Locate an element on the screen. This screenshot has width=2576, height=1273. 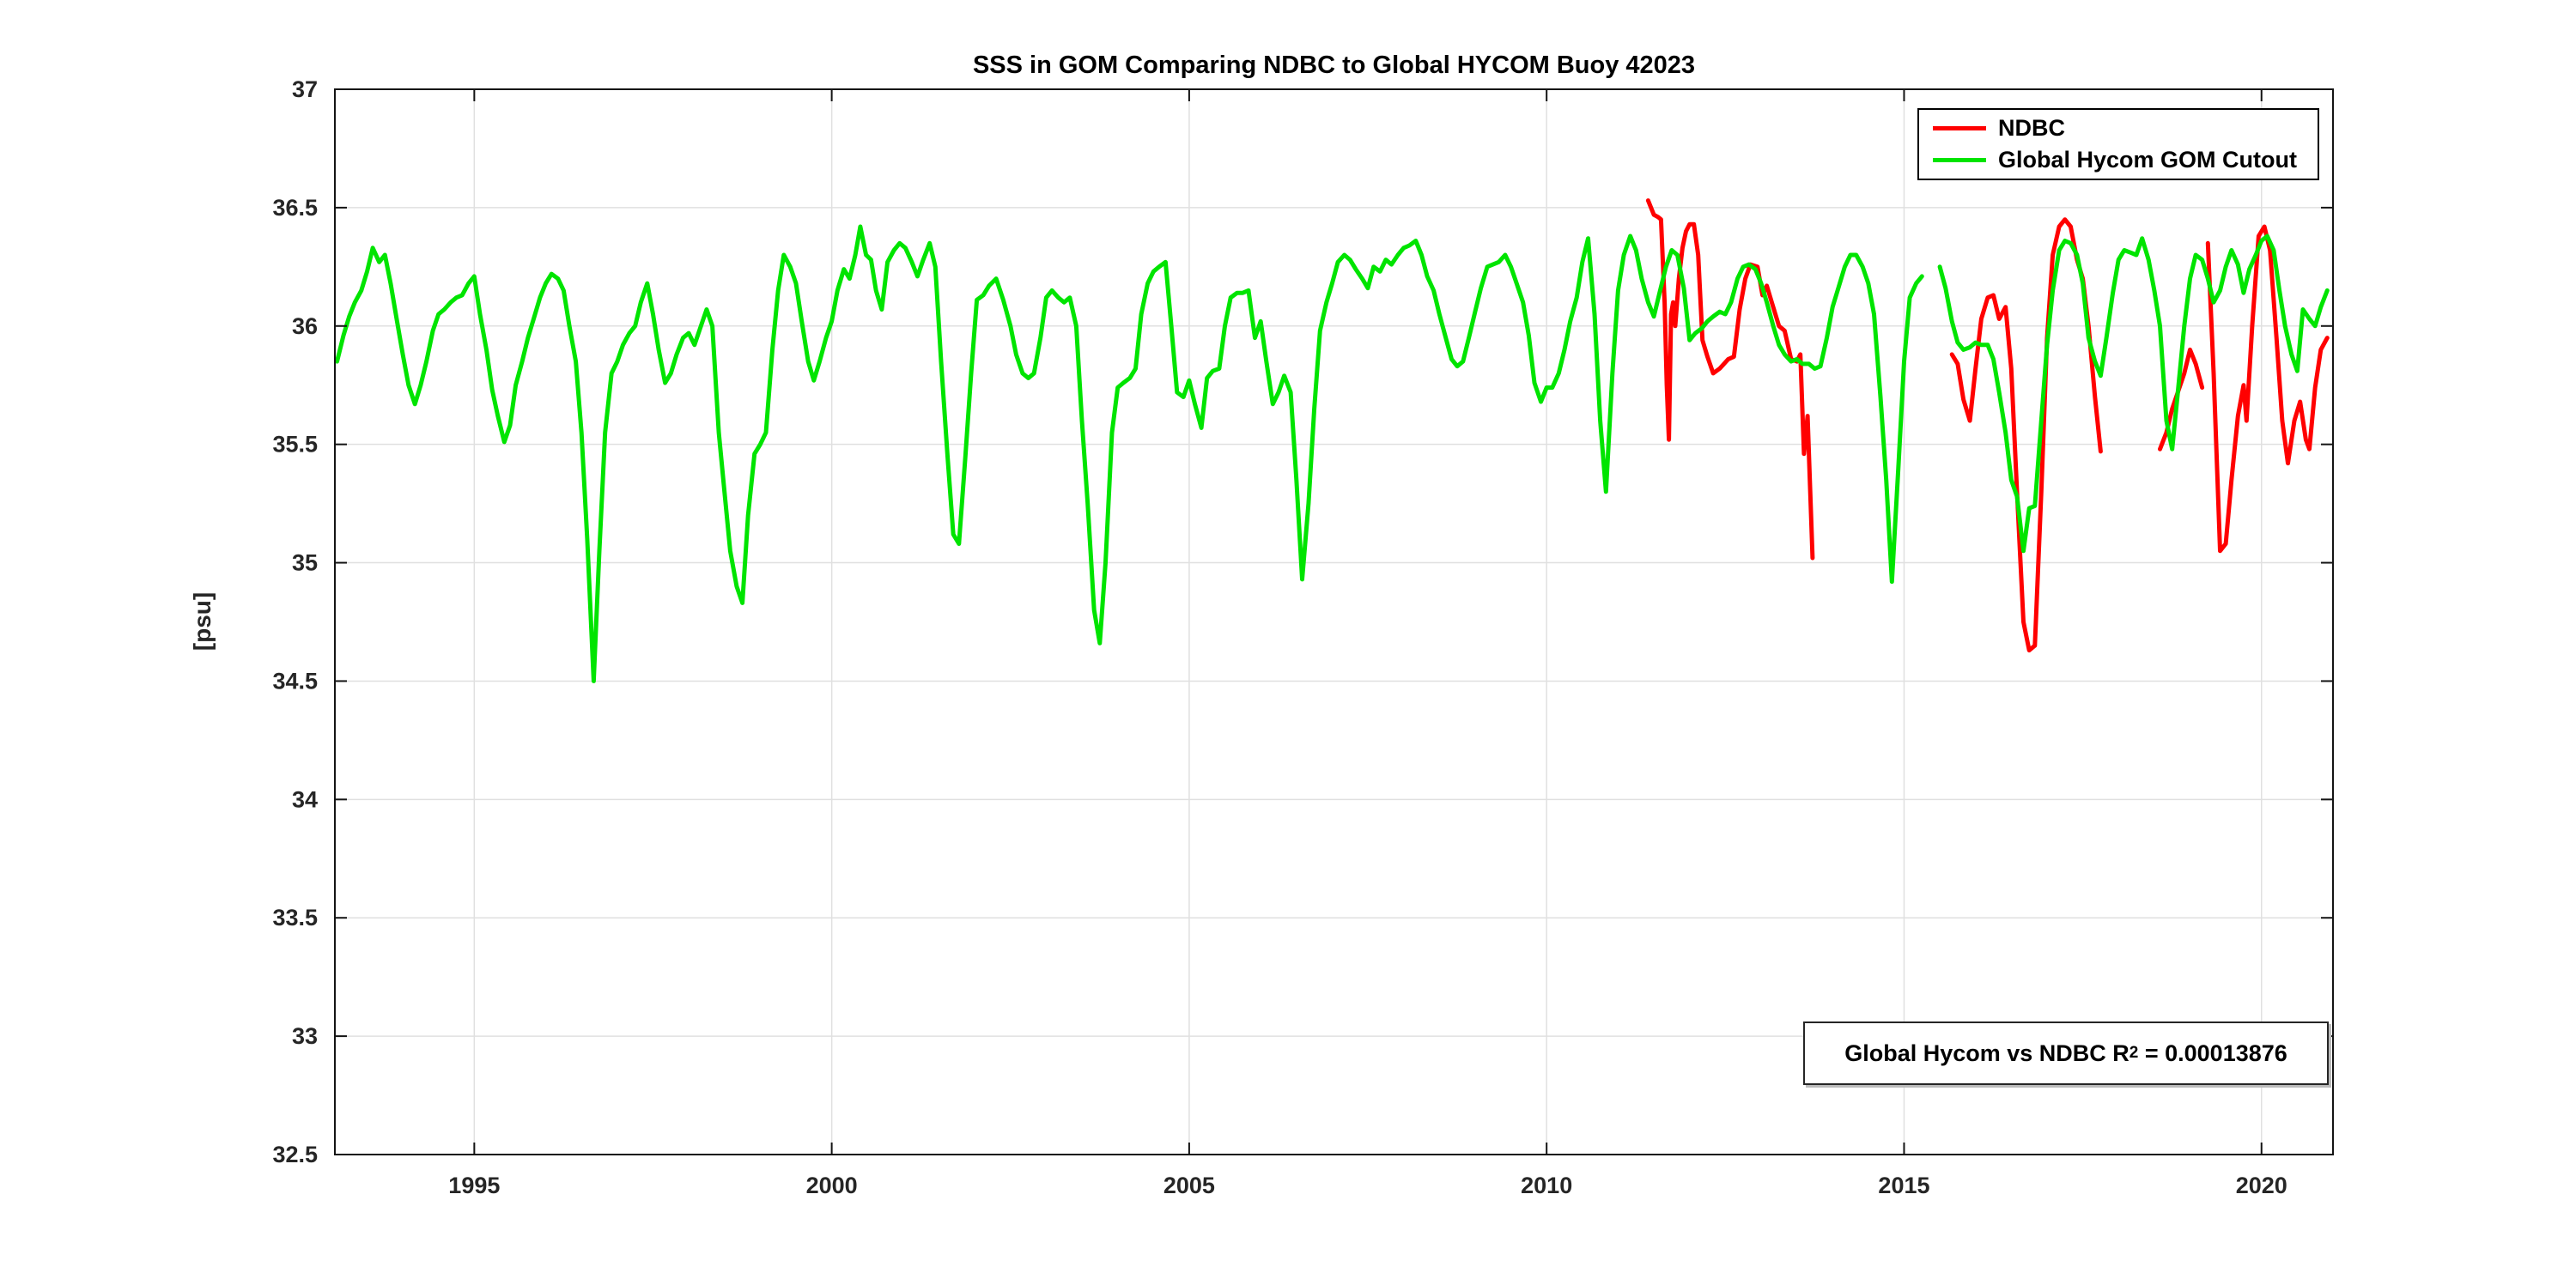
y-tick-label: 37 is located at coordinates (305, 89).